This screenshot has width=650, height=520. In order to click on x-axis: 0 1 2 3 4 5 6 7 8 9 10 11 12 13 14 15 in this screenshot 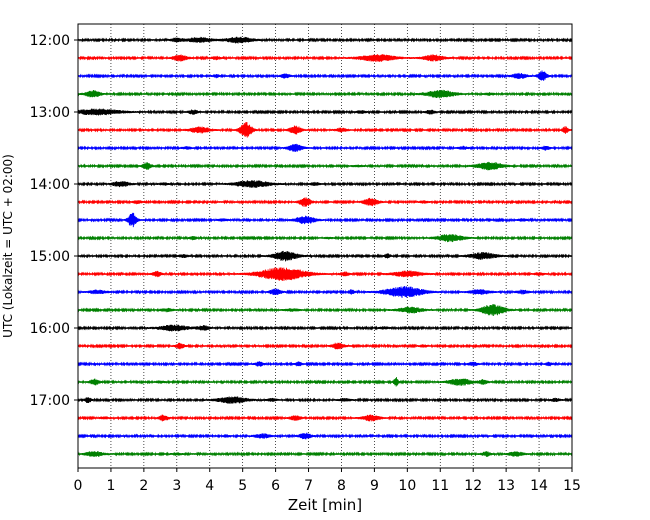, I will do `click(327, 481)`.